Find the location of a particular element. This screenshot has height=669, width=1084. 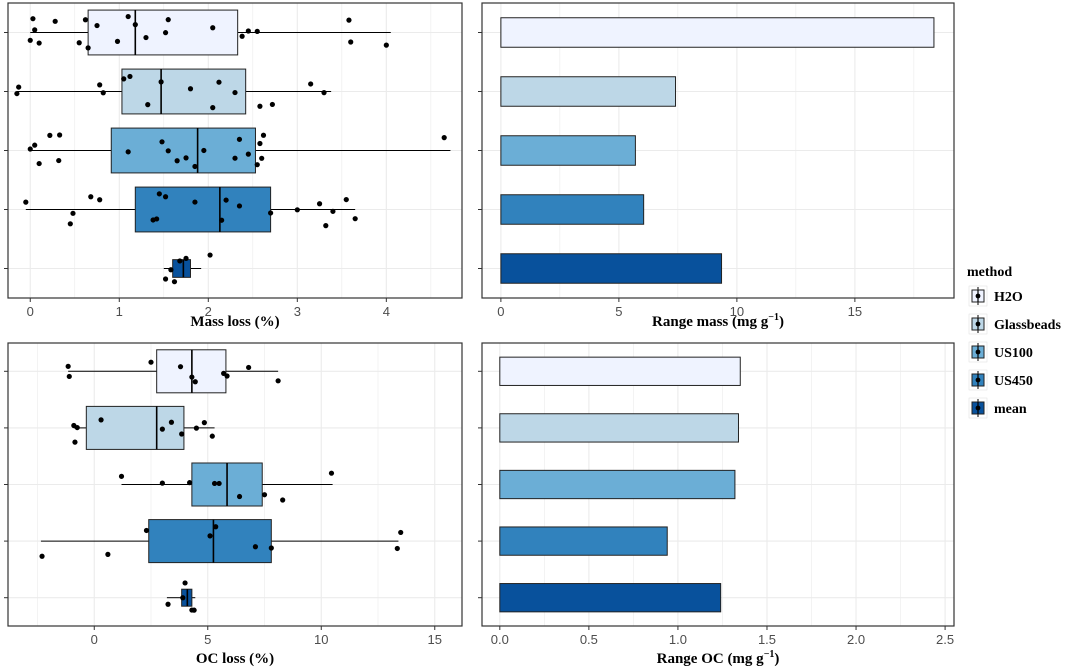

legend: method H2O Glassbeads US100 US450 mean is located at coordinates (1014, 342).